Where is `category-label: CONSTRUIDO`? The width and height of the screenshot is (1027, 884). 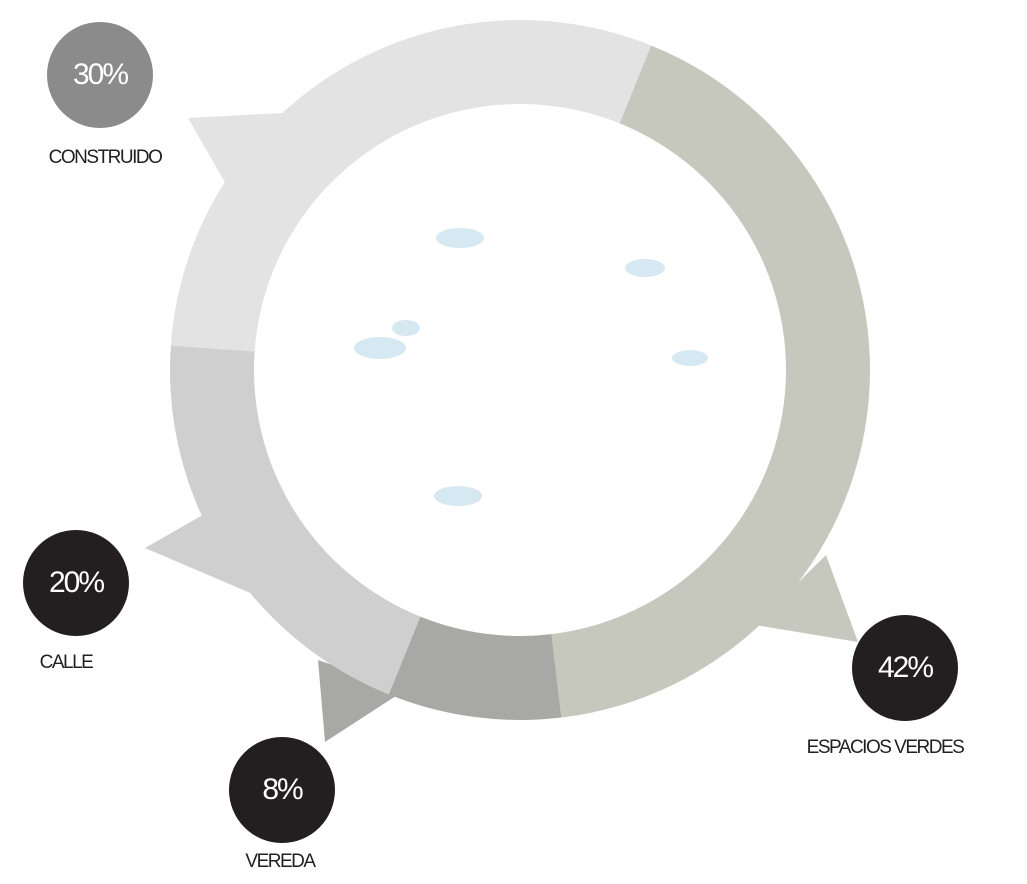 category-label: CONSTRUIDO is located at coordinates (105, 157).